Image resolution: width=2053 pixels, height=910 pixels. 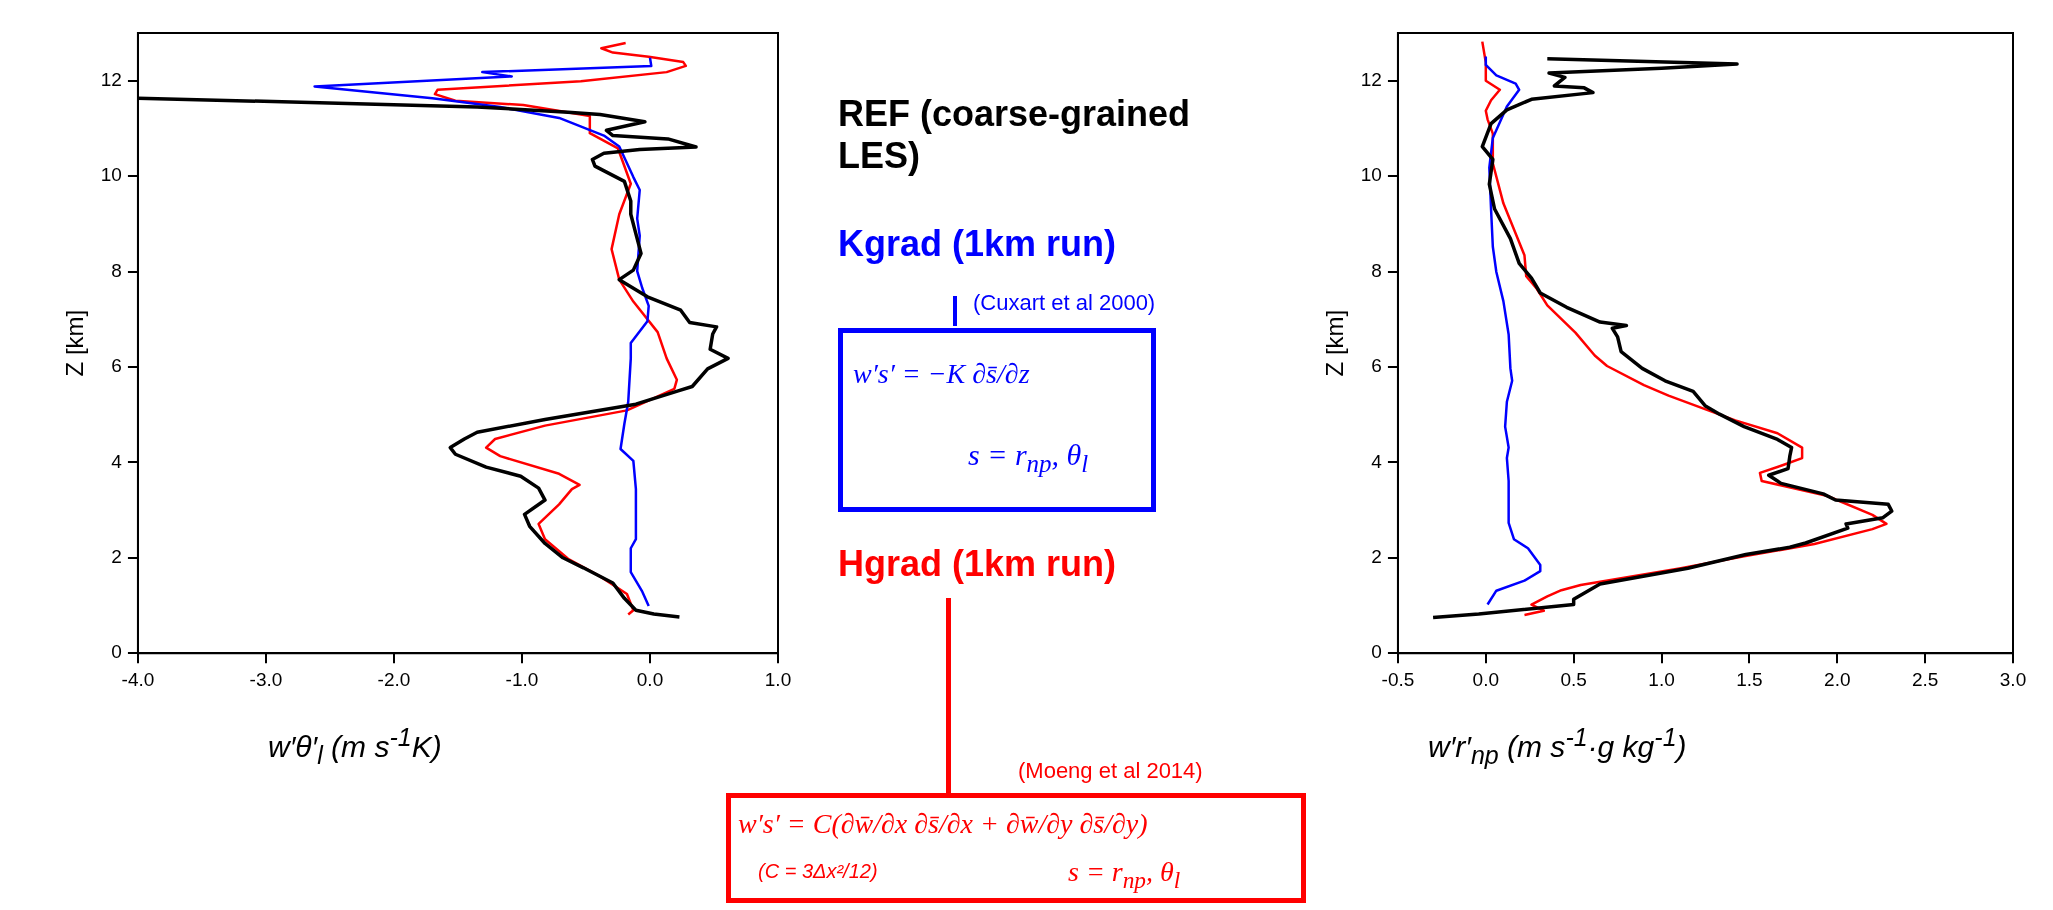 I want to click on x-axis-title: w′r′$_{np}$ (m s$^{-1}$·g kg$^{-1}$), so click(x=1557, y=746).